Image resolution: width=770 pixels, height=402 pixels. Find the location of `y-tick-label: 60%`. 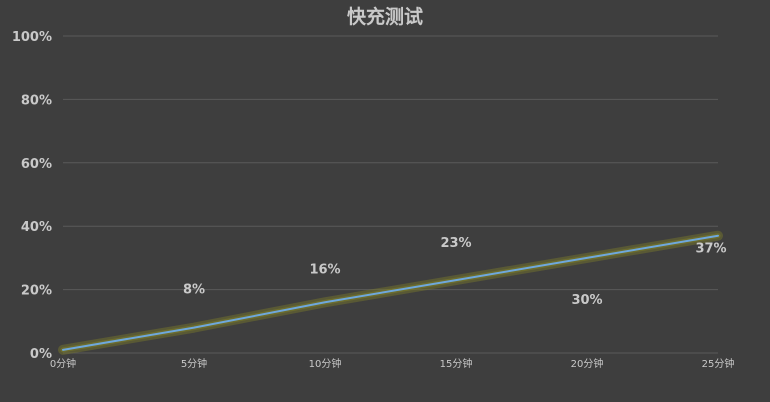

y-tick-label: 60% is located at coordinates (36, 164).